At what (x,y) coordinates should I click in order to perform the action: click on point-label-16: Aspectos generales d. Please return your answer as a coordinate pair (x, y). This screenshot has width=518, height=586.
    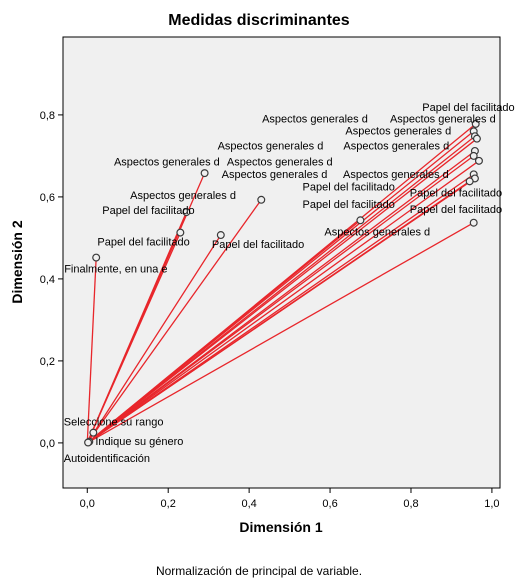
    Looking at the image, I should click on (377, 232).